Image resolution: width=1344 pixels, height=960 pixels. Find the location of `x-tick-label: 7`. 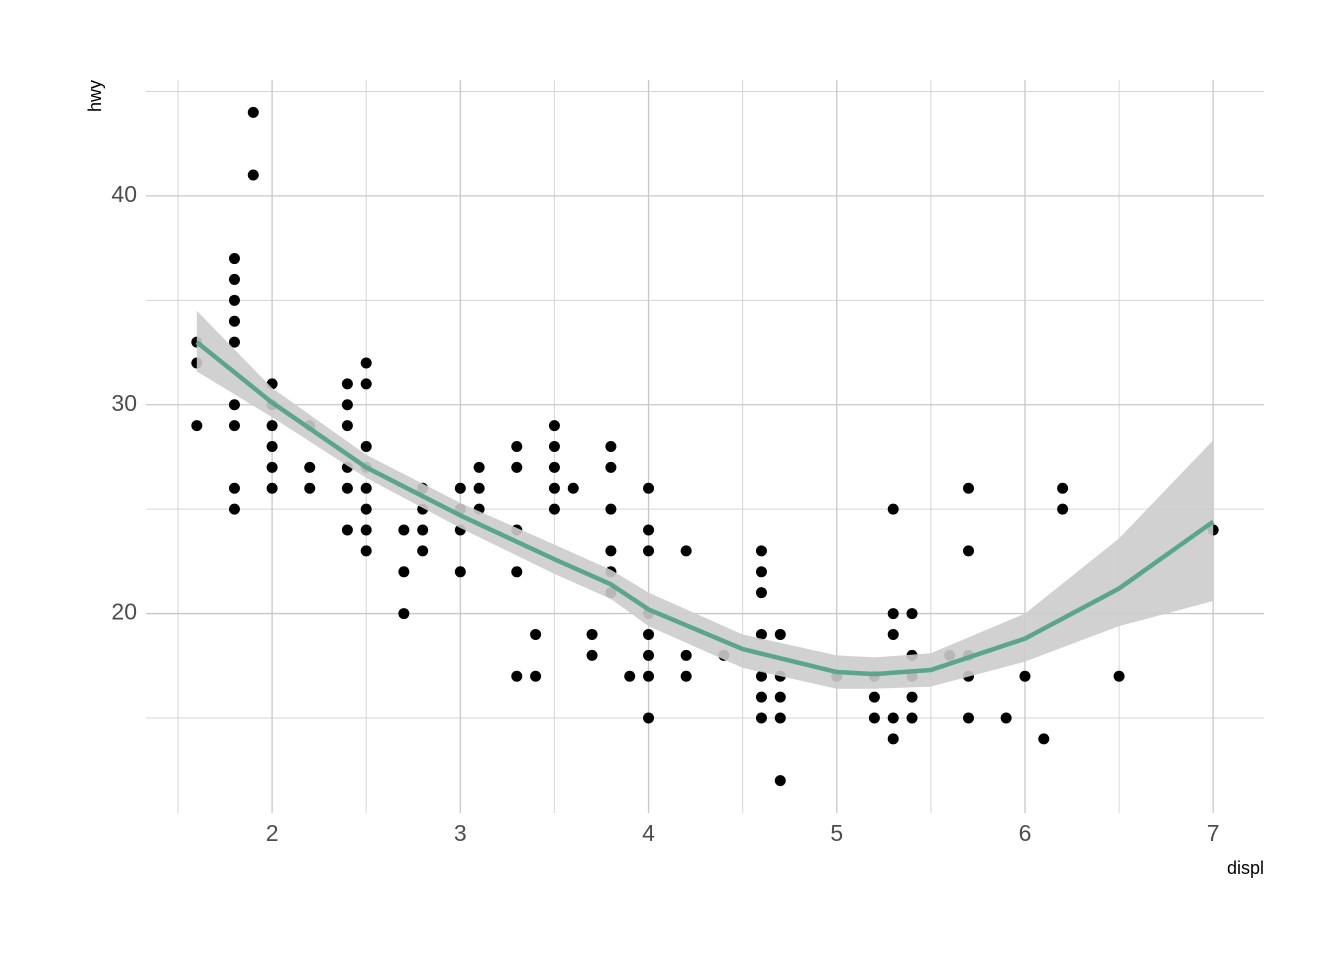

x-tick-label: 7 is located at coordinates (1213, 833).